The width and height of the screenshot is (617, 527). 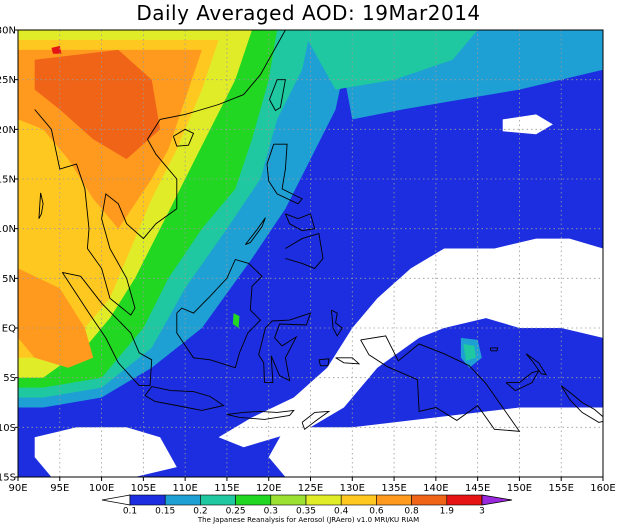 I want to click on lon-tick-label: 90E, so click(x=17, y=488).